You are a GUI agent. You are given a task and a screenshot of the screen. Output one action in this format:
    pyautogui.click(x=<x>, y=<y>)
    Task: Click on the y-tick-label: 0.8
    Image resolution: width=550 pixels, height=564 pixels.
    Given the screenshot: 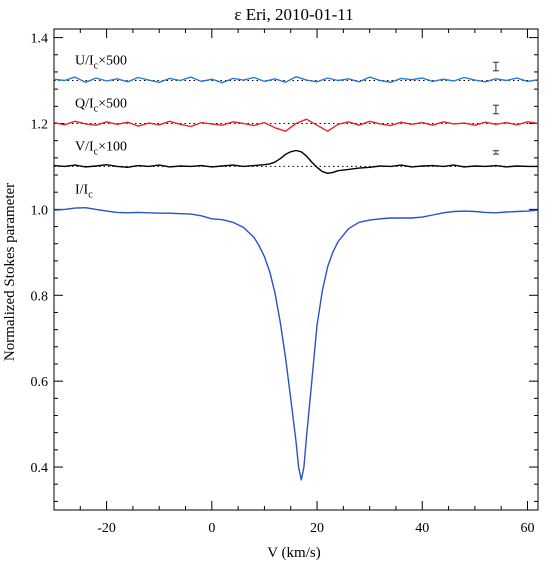 What is the action you would take?
    pyautogui.click(x=40, y=296)
    